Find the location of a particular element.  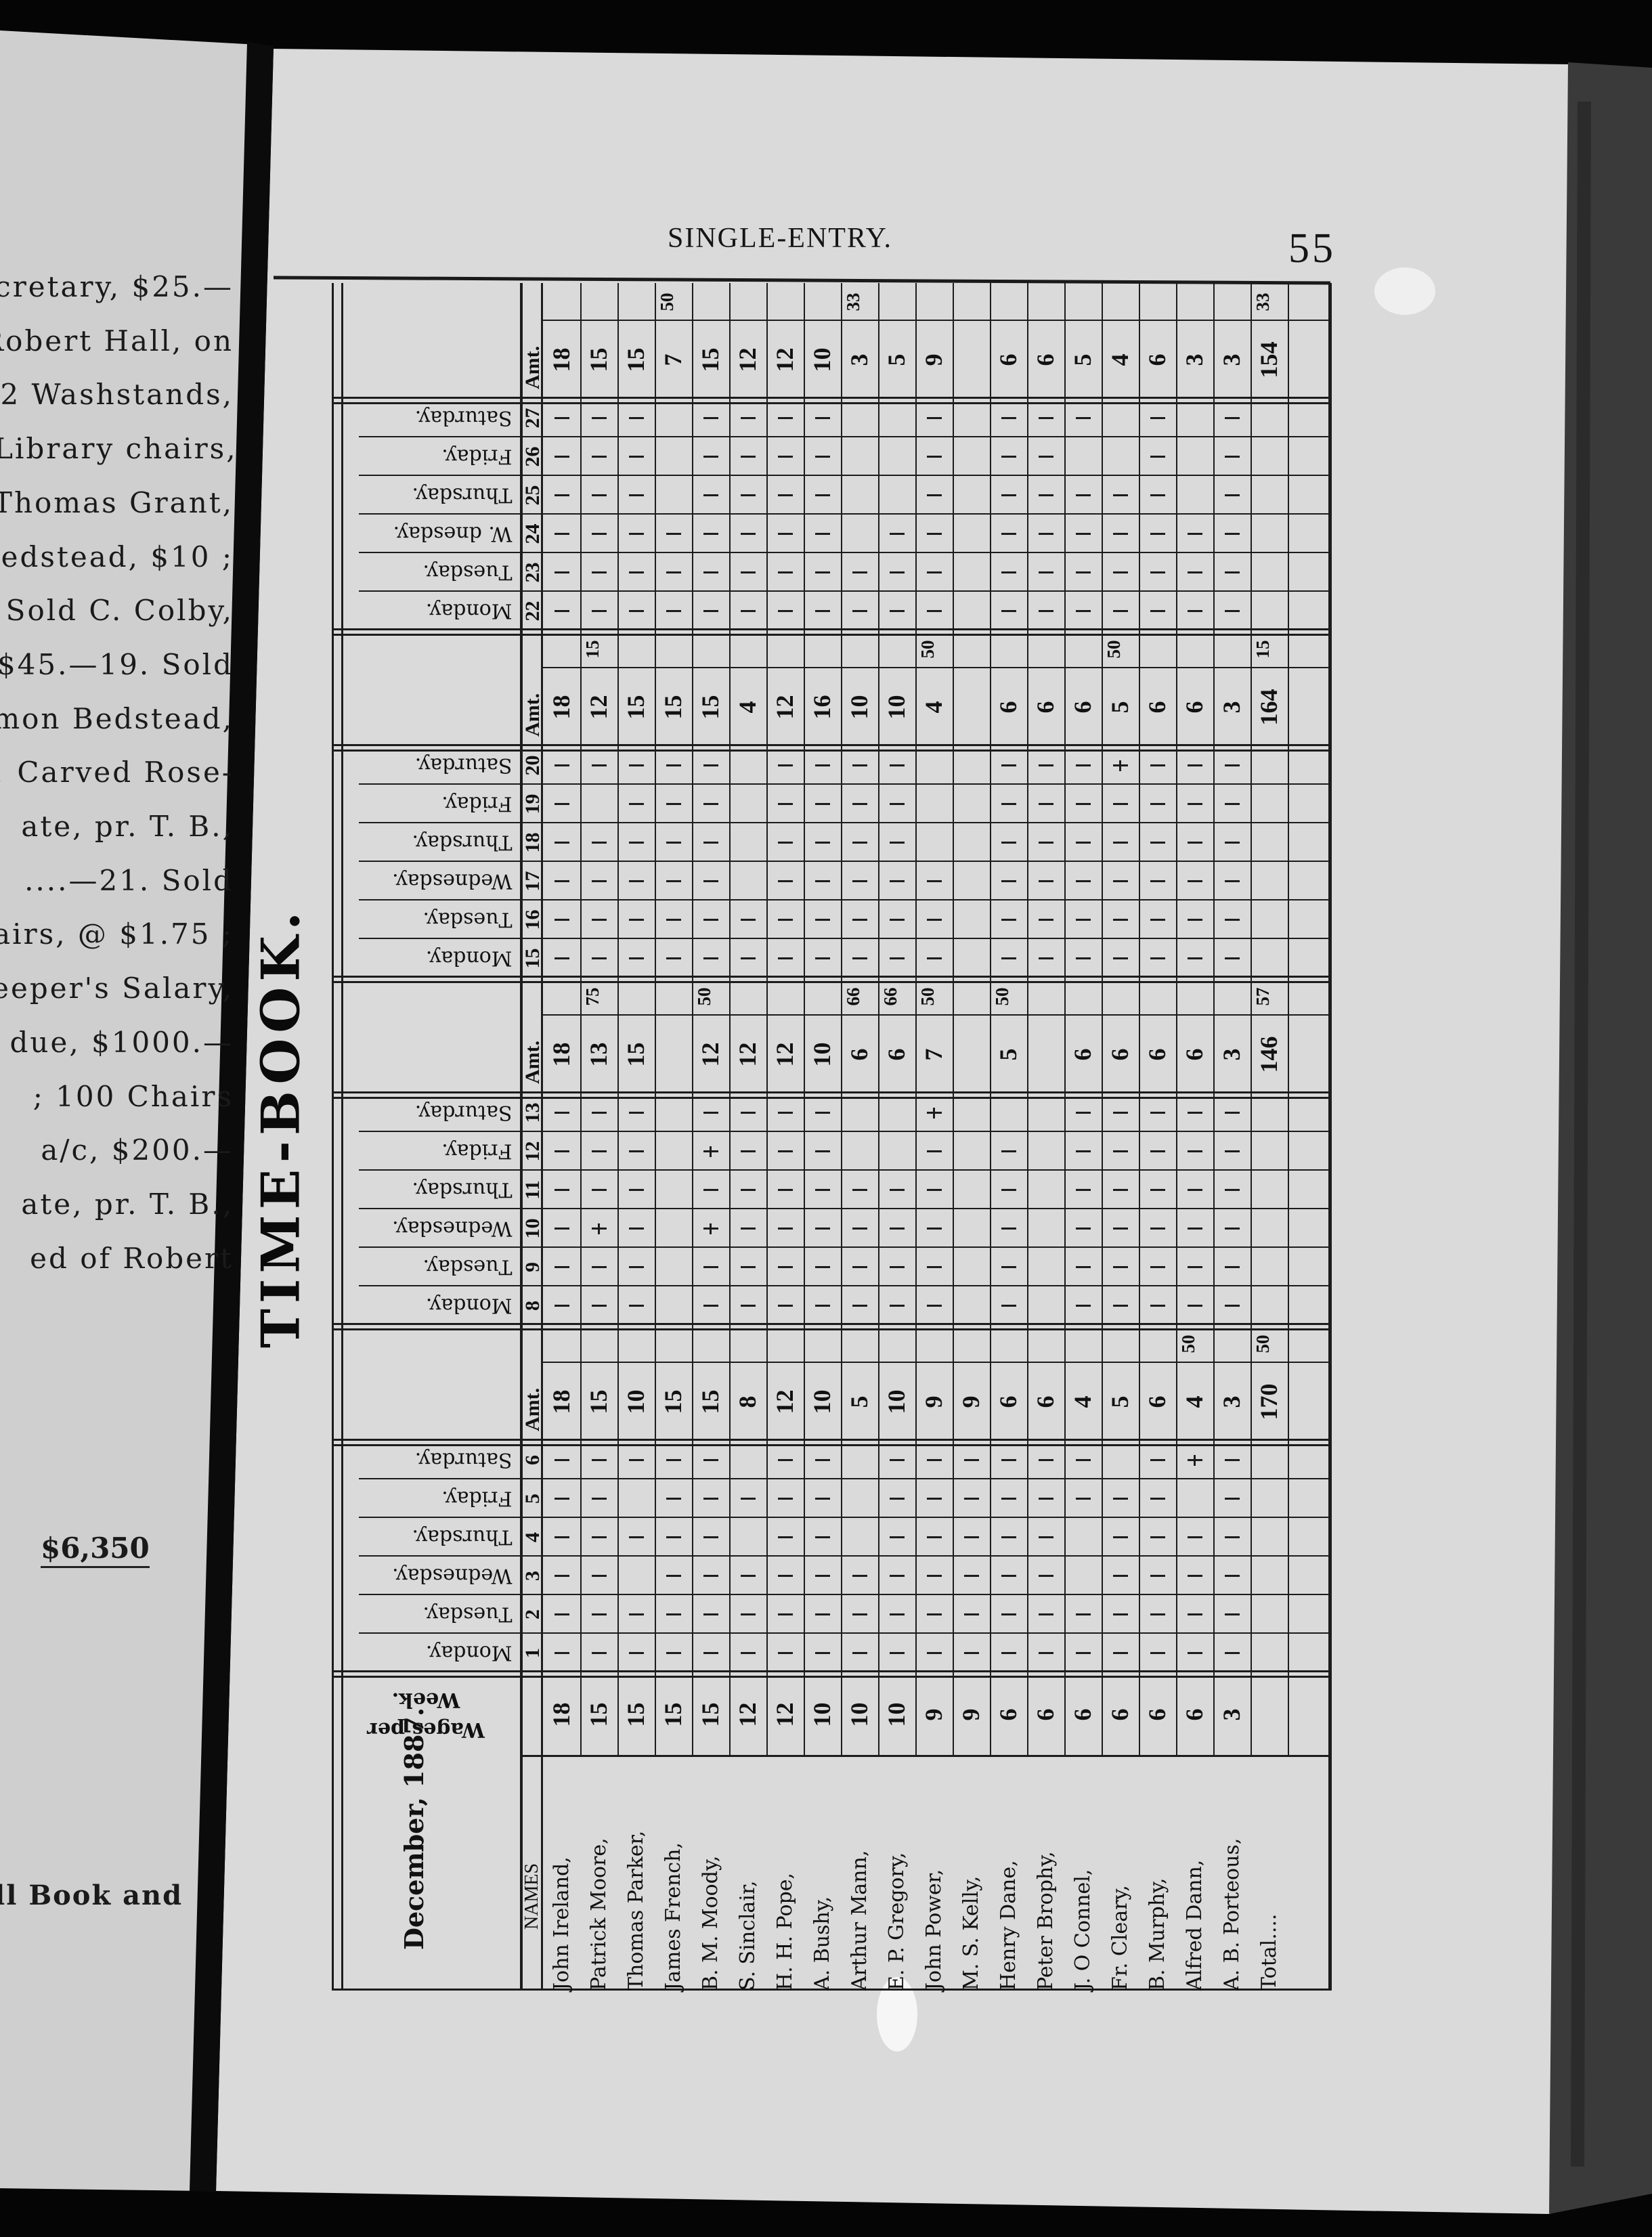

employee-name: James French, is located at coordinates (673, 1916).